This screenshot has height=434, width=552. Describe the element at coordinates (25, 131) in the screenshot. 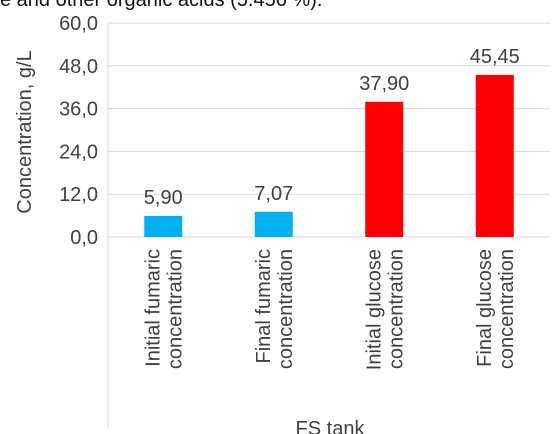

I see `y-axis-title: Concentration, g/L` at that location.